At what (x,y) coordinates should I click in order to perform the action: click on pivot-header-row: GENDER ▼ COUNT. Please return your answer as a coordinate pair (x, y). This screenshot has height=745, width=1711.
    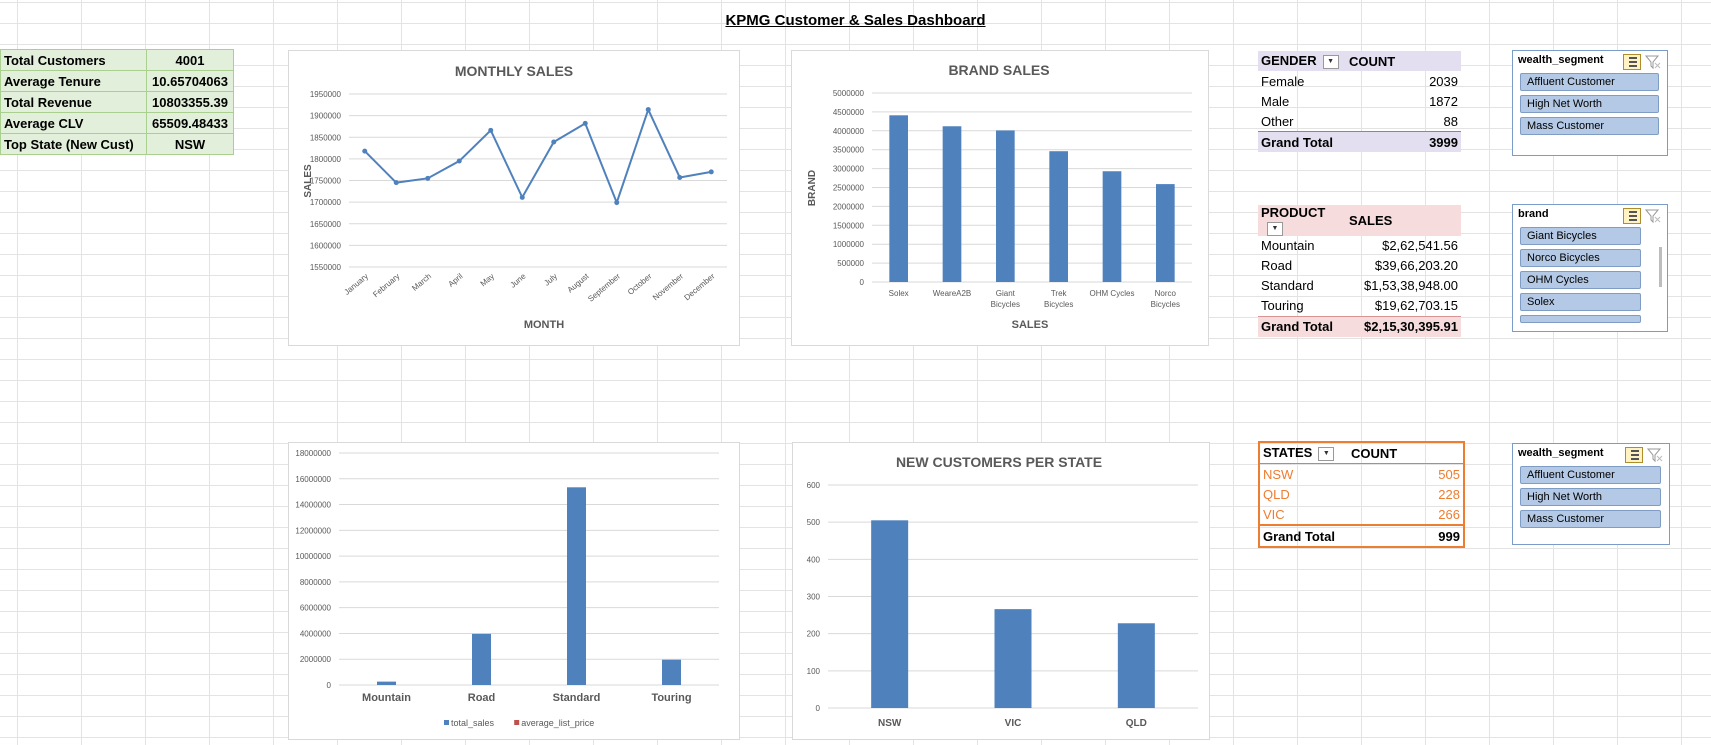
    Looking at the image, I should click on (1359, 61).